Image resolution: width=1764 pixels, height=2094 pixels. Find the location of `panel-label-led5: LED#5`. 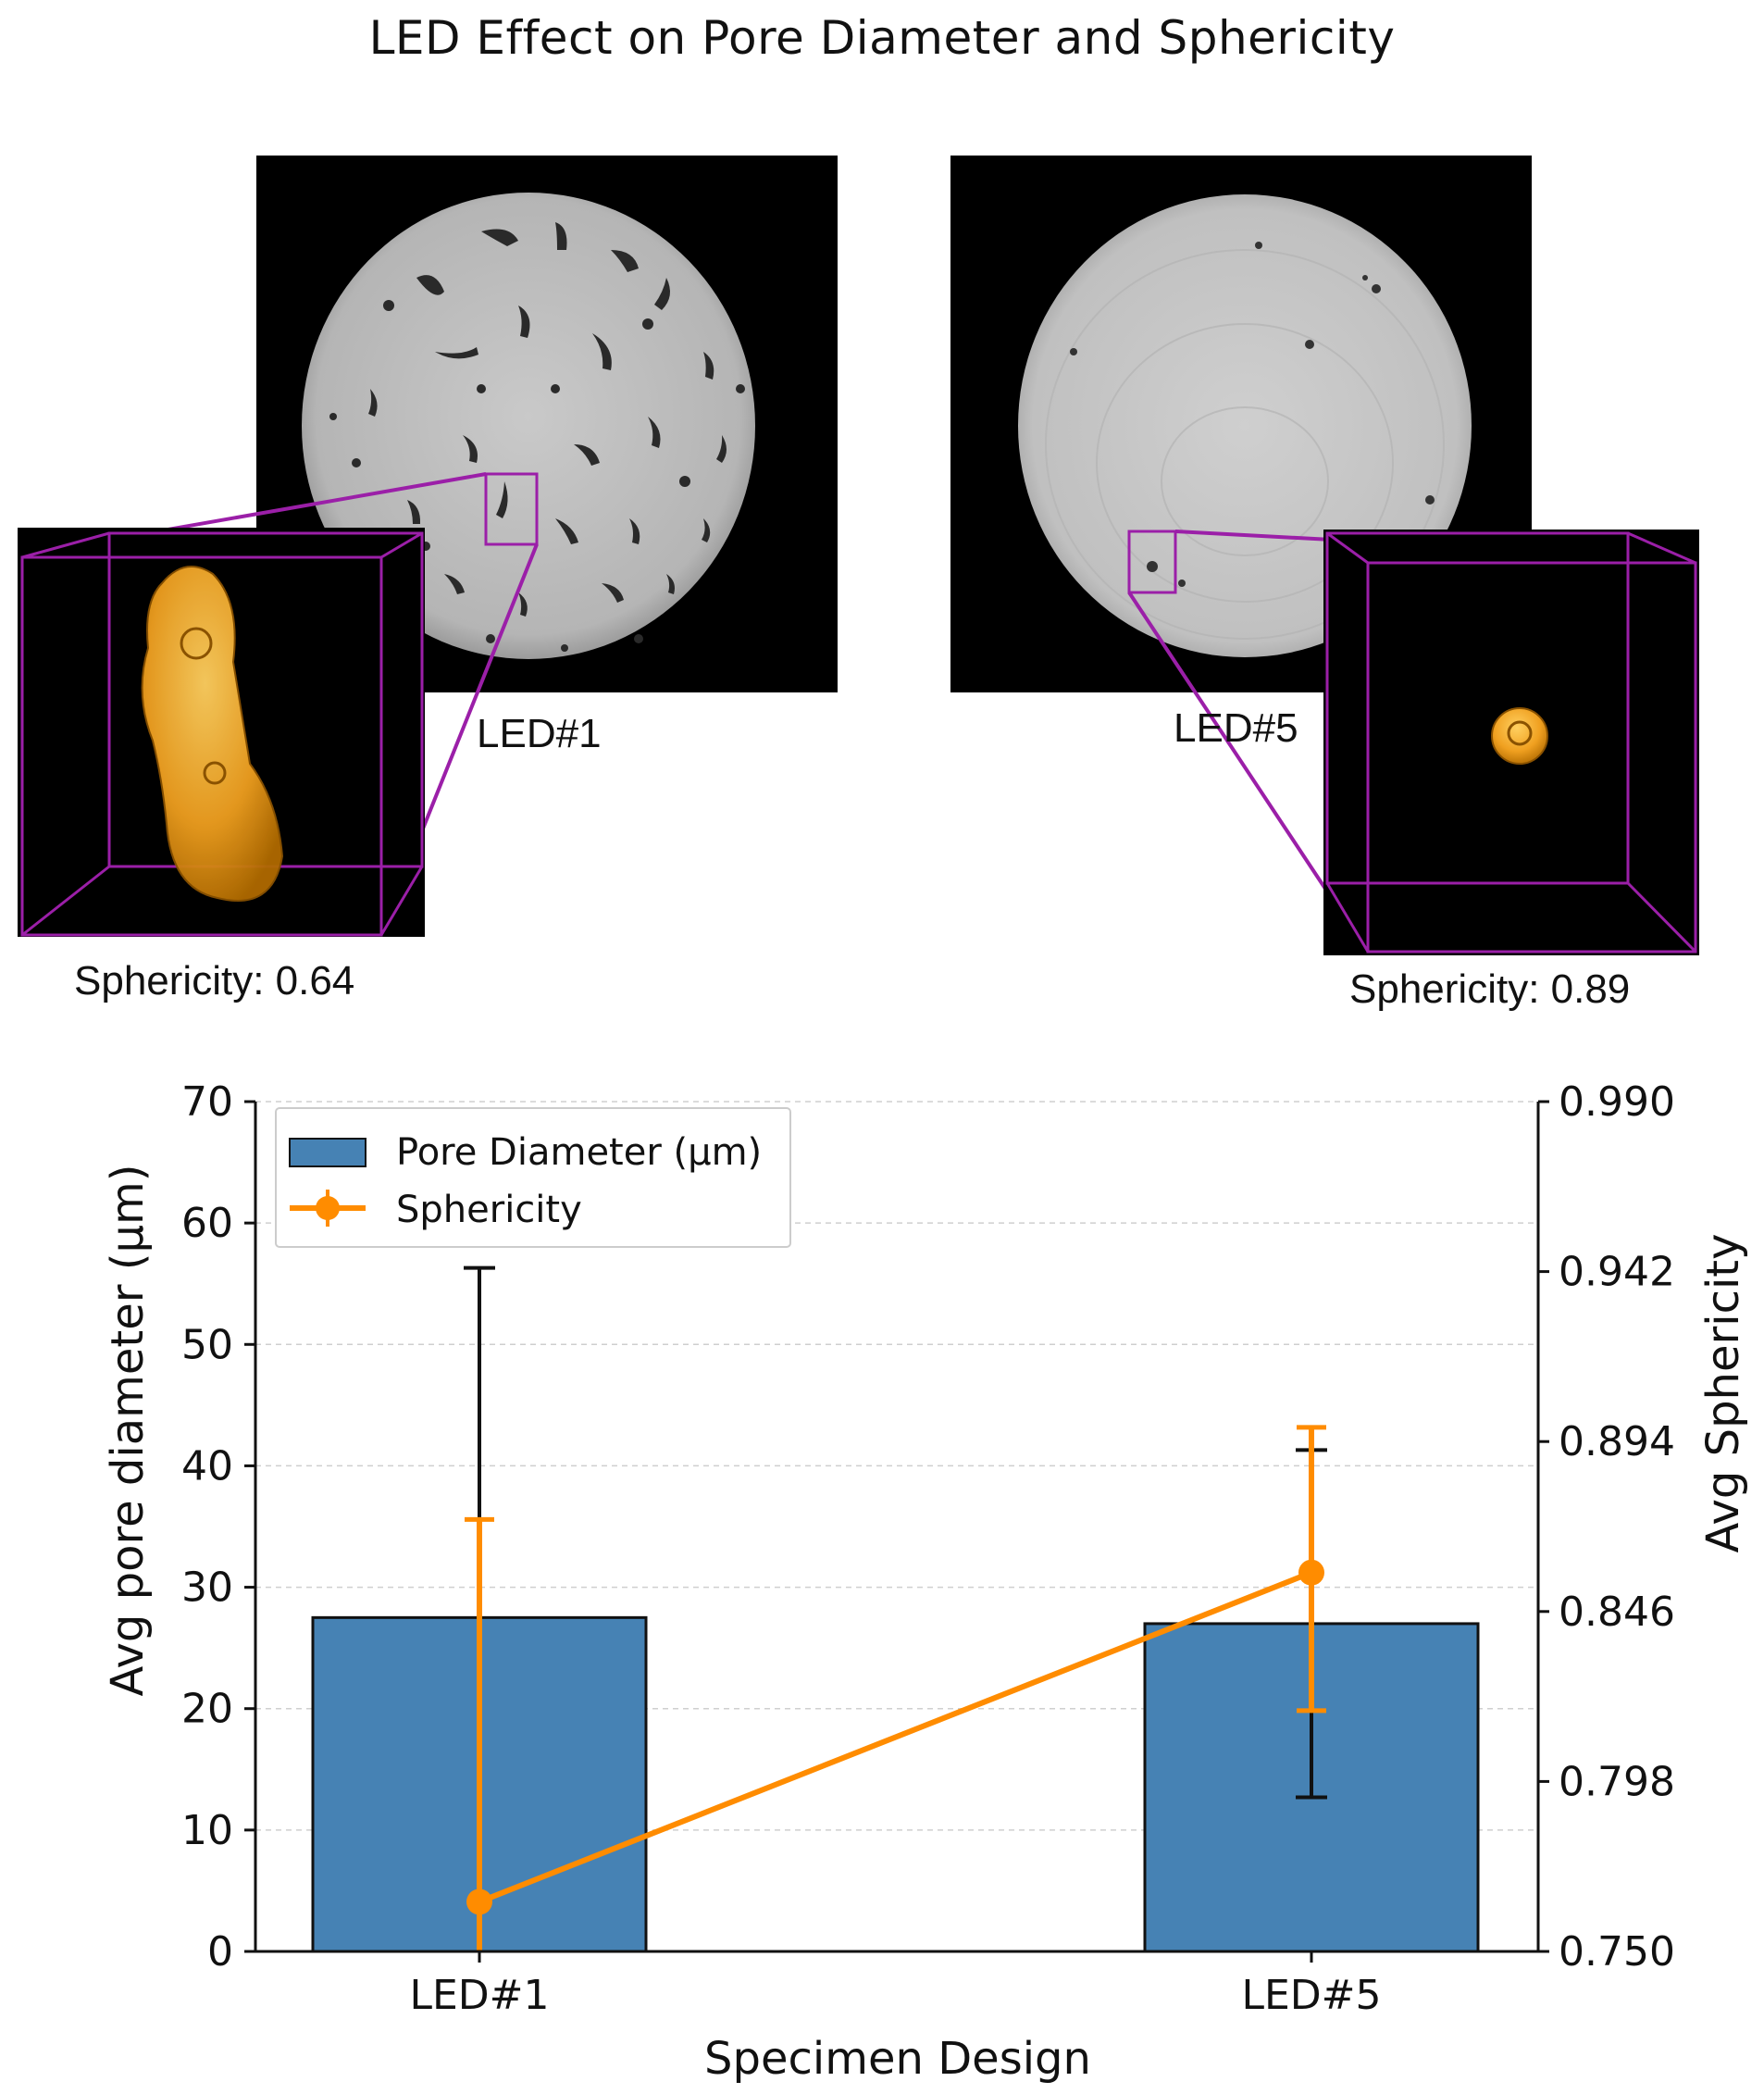

panel-label-led5: LED#5 is located at coordinates (1236, 728).